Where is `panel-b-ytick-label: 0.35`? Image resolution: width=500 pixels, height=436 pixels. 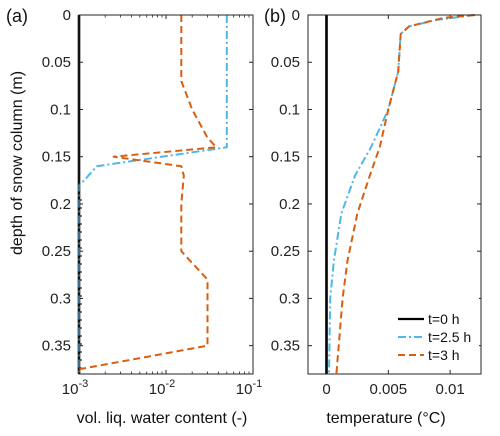
panel-b-ytick-label: 0.35 is located at coordinates (285, 346).